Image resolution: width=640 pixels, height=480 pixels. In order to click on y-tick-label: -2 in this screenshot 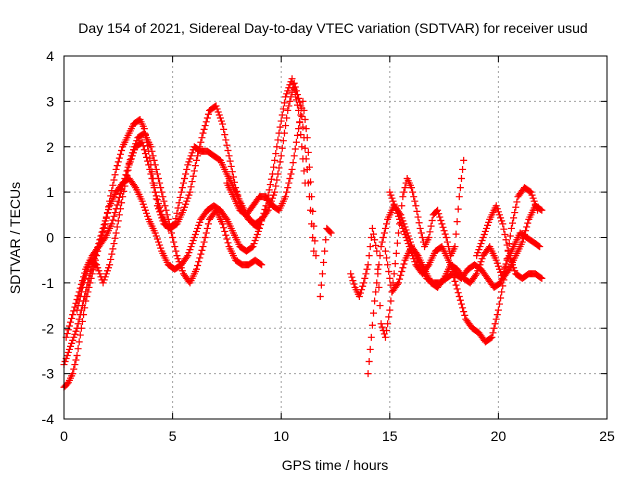, I will do `click(48, 328)`.